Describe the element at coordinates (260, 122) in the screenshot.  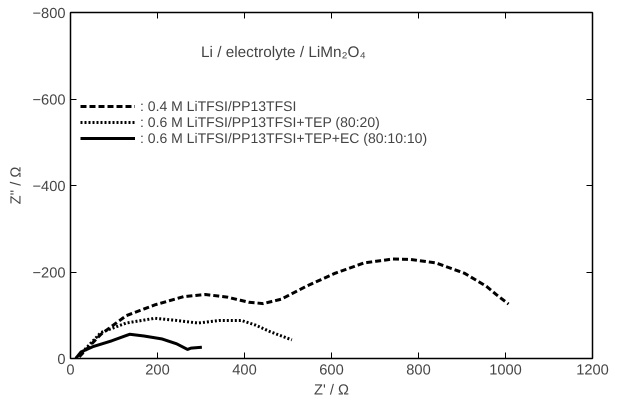
I see `legend-label: : 0.6 M LiTFSI/PP13TFSI+TEP (80:20)` at that location.